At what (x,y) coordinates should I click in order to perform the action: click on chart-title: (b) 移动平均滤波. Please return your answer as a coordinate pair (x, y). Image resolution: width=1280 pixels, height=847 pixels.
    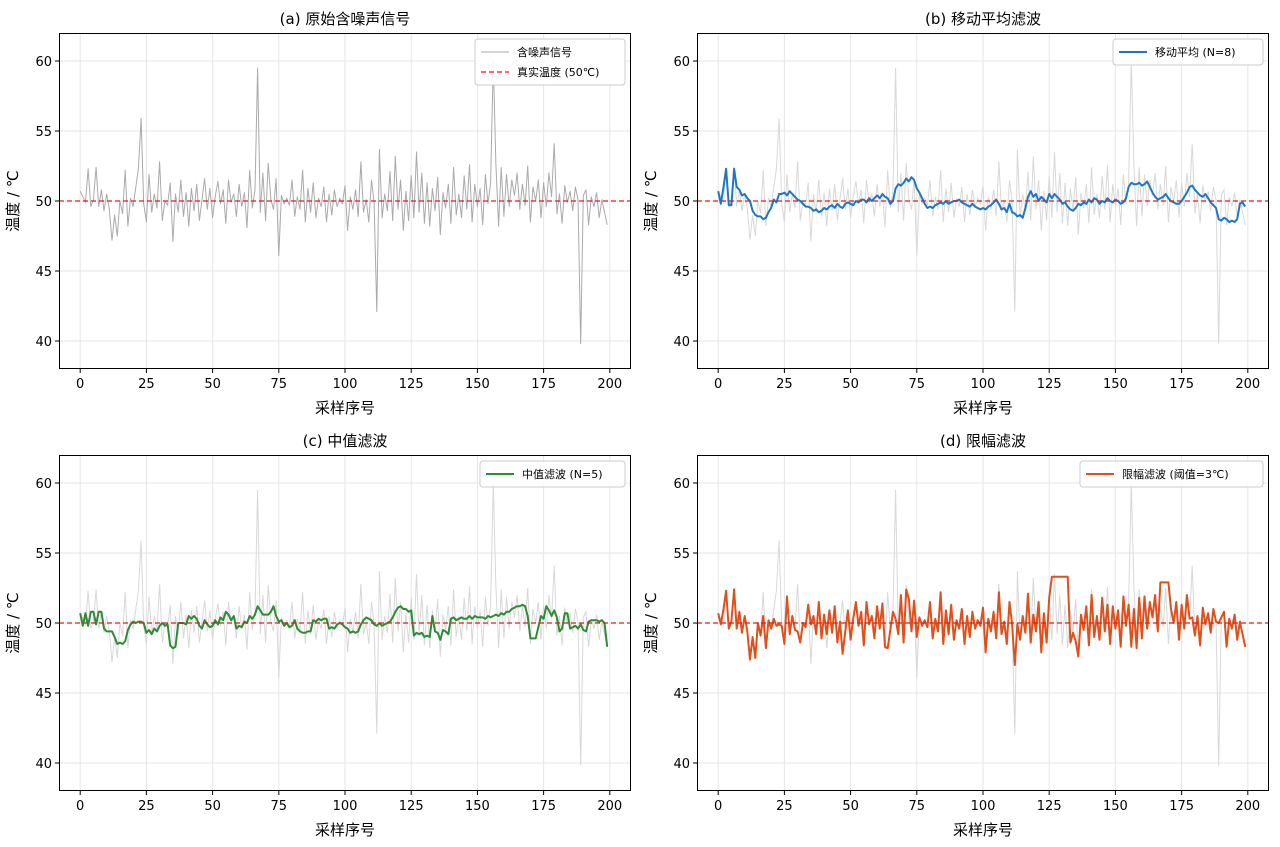
    Looking at the image, I should click on (983, 19).